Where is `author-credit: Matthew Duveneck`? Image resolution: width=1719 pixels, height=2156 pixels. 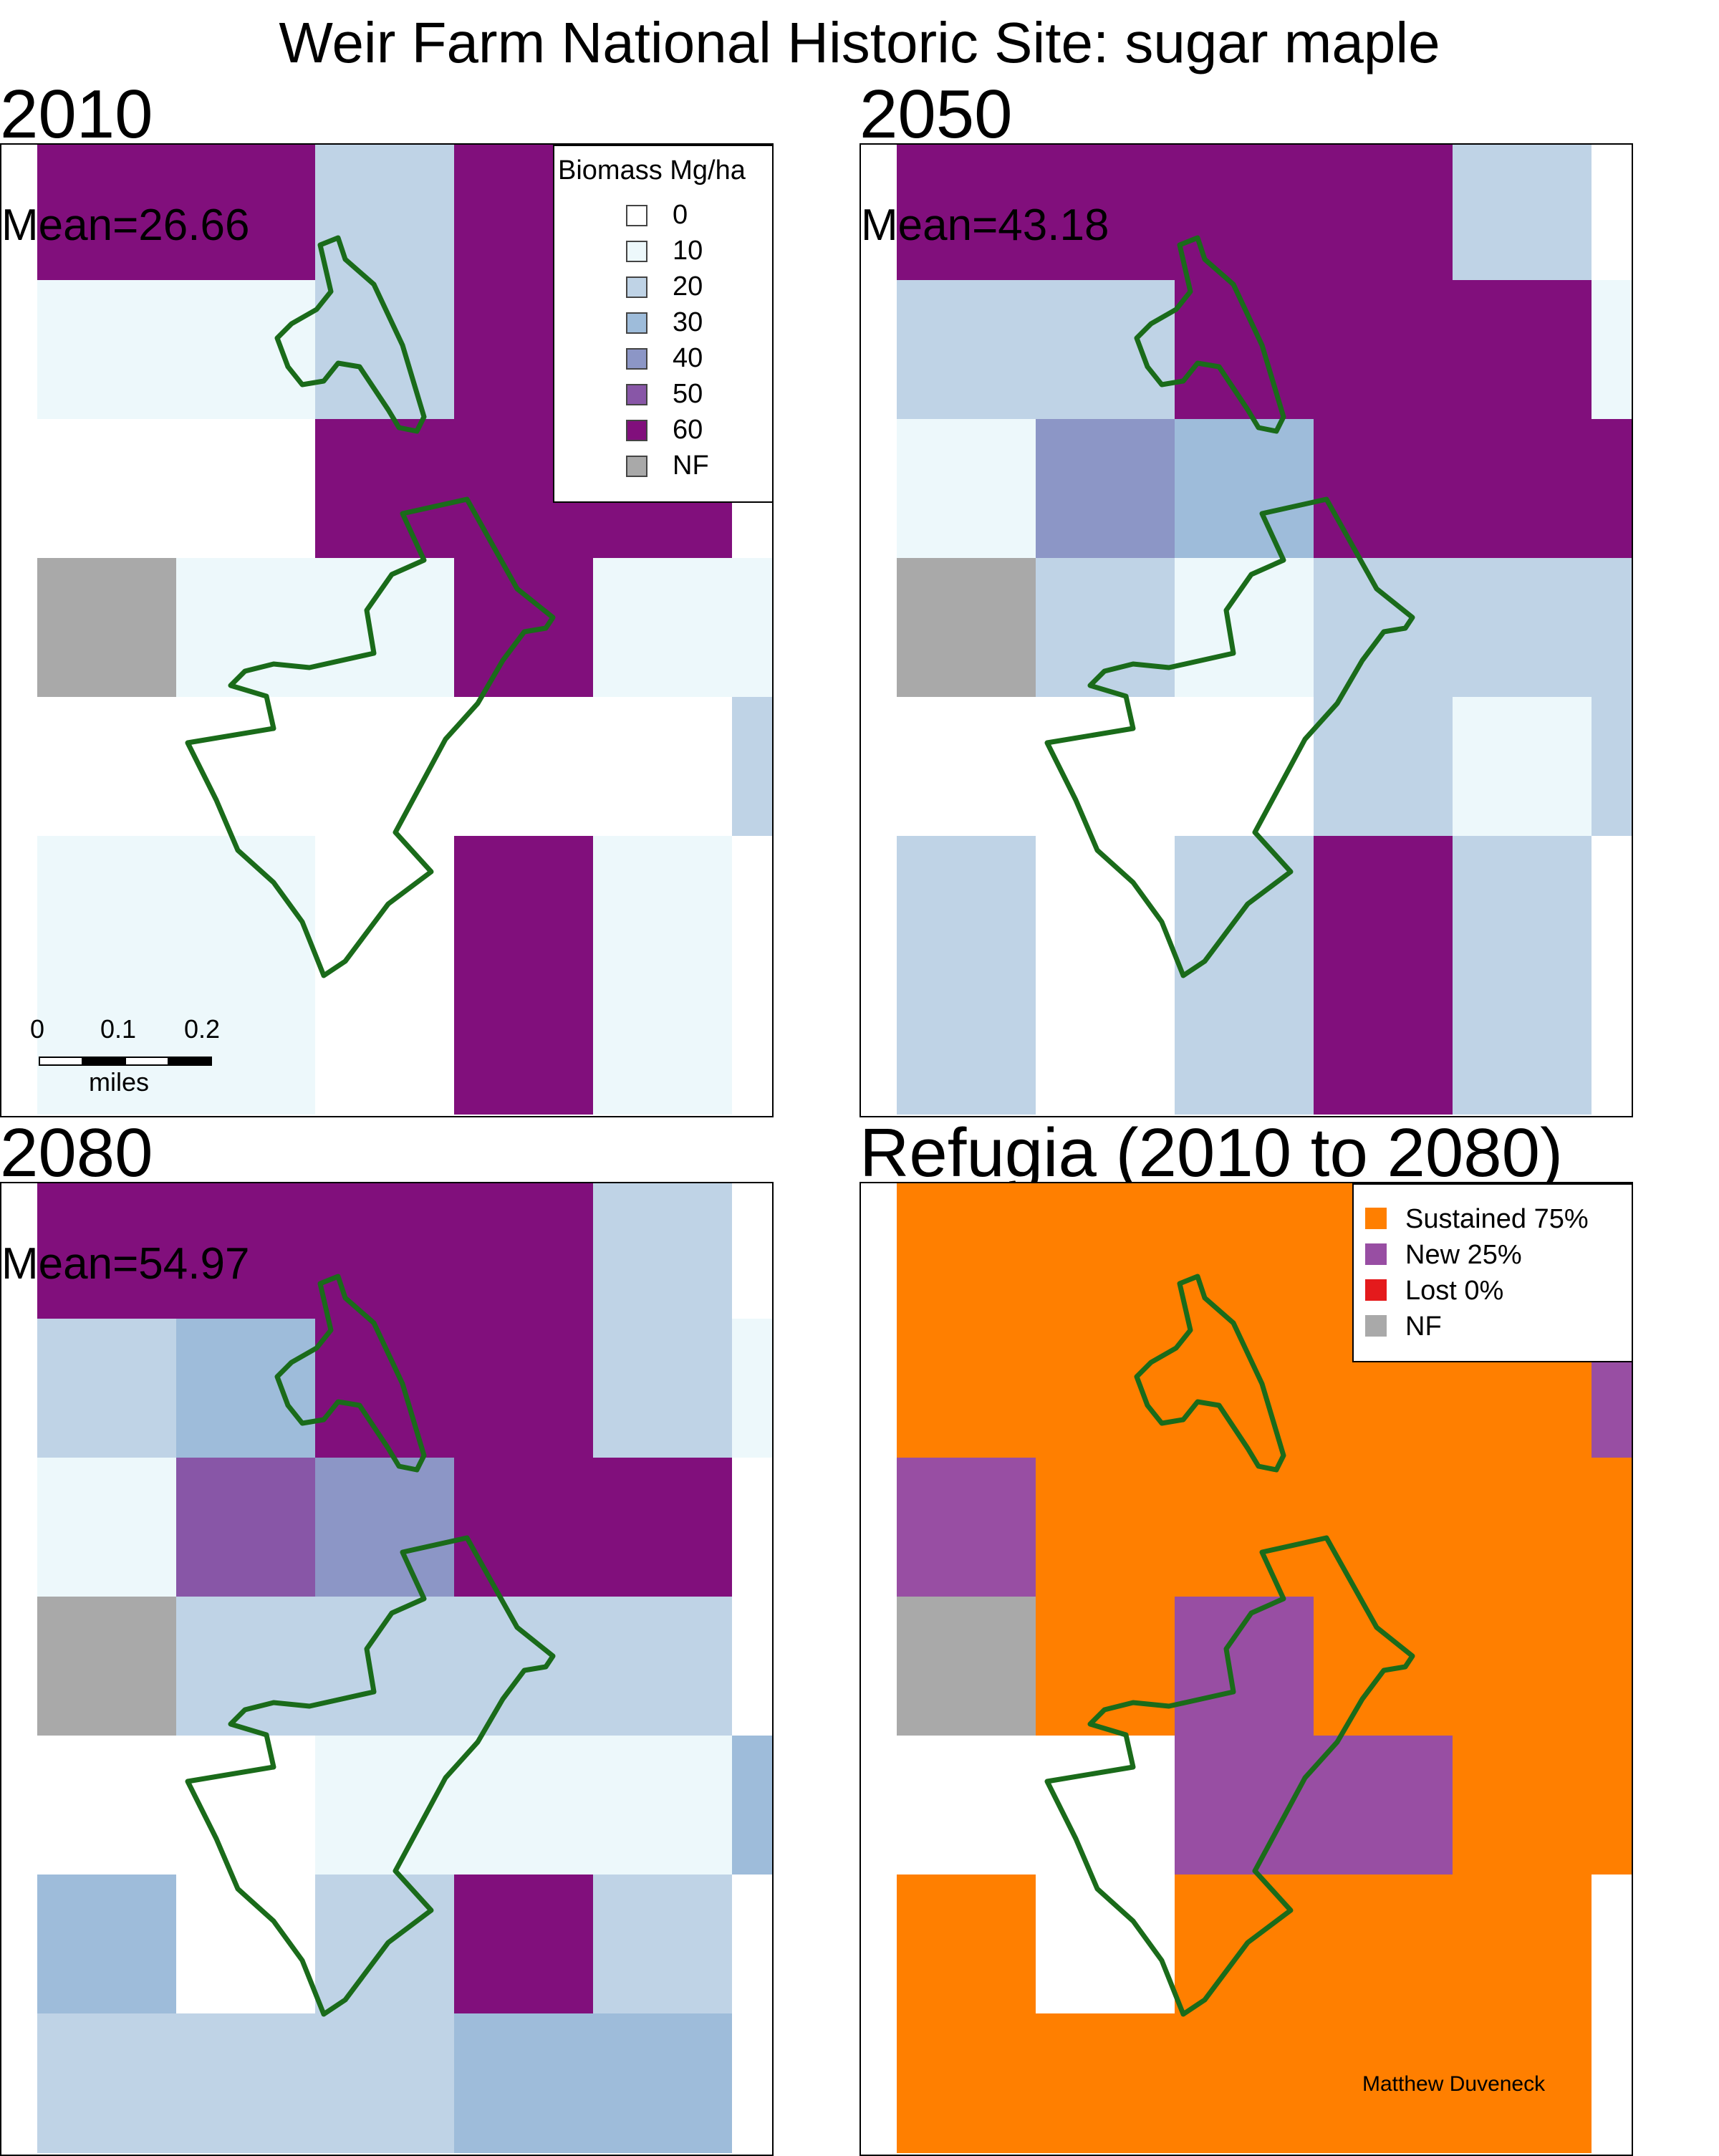
author-credit: Matthew Duveneck is located at coordinates (1454, 2084).